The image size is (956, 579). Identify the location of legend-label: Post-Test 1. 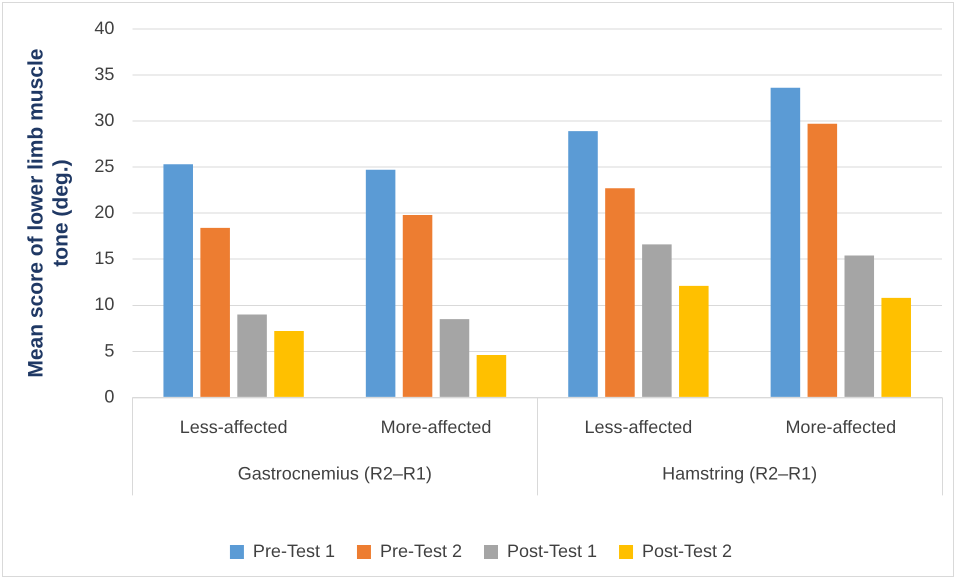
(552, 550).